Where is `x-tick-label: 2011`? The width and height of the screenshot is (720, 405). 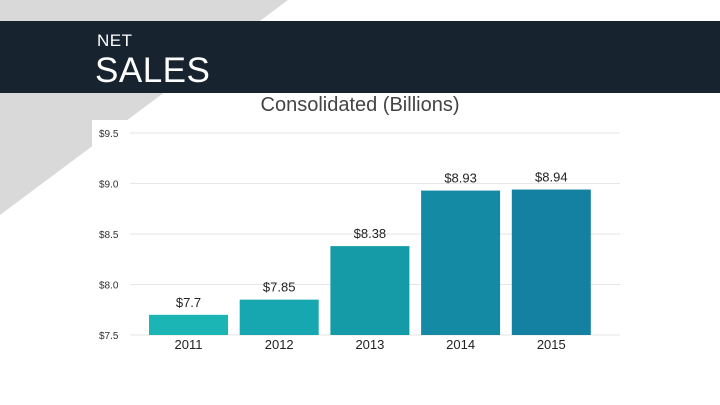
x-tick-label: 2011 is located at coordinates (189, 344).